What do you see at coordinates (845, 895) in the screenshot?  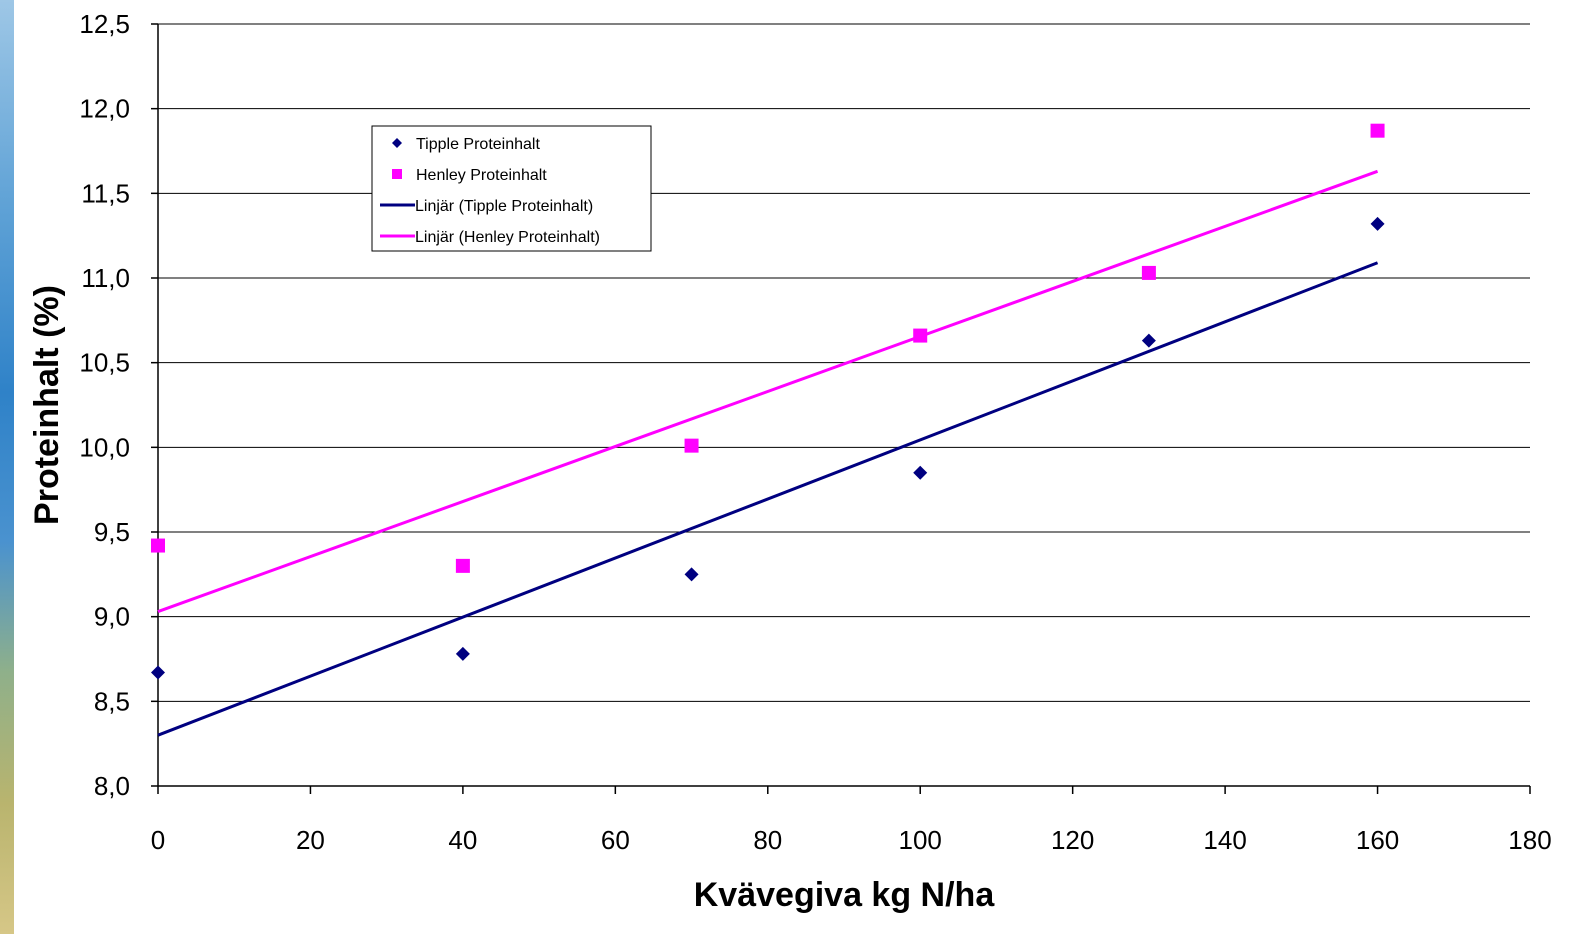 I see `x-axis-title: Kvävegiva kg N/ha` at bounding box center [845, 895].